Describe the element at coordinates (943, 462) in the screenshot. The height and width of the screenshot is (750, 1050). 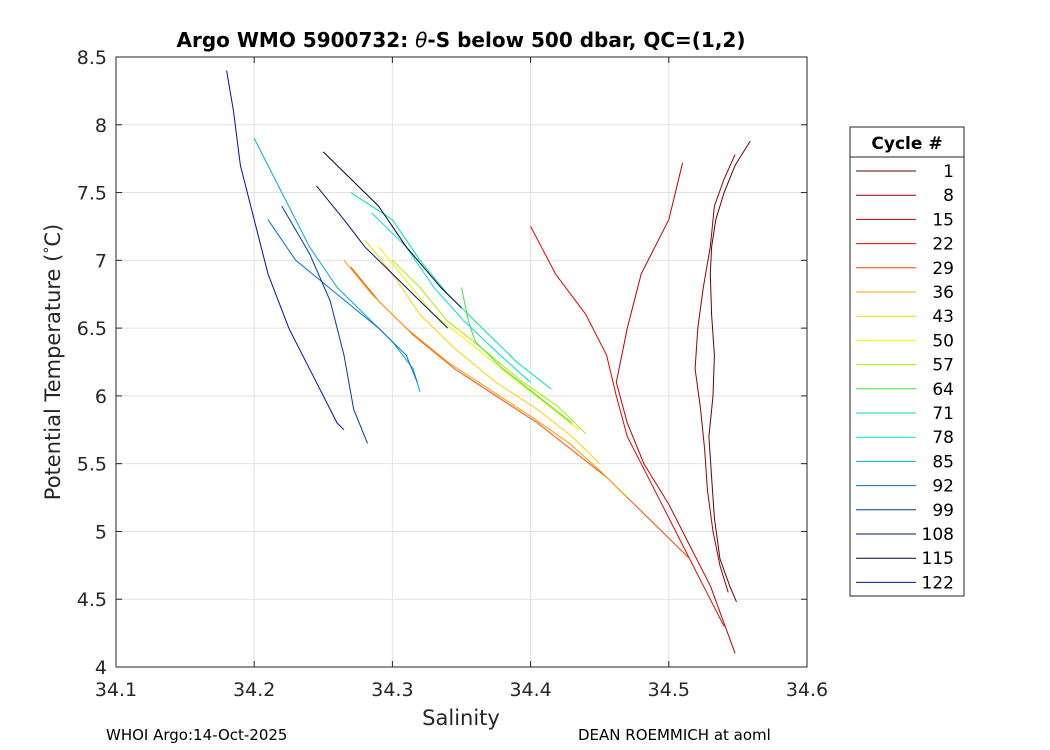
I see `legend-label-cycle-85: 85` at that location.